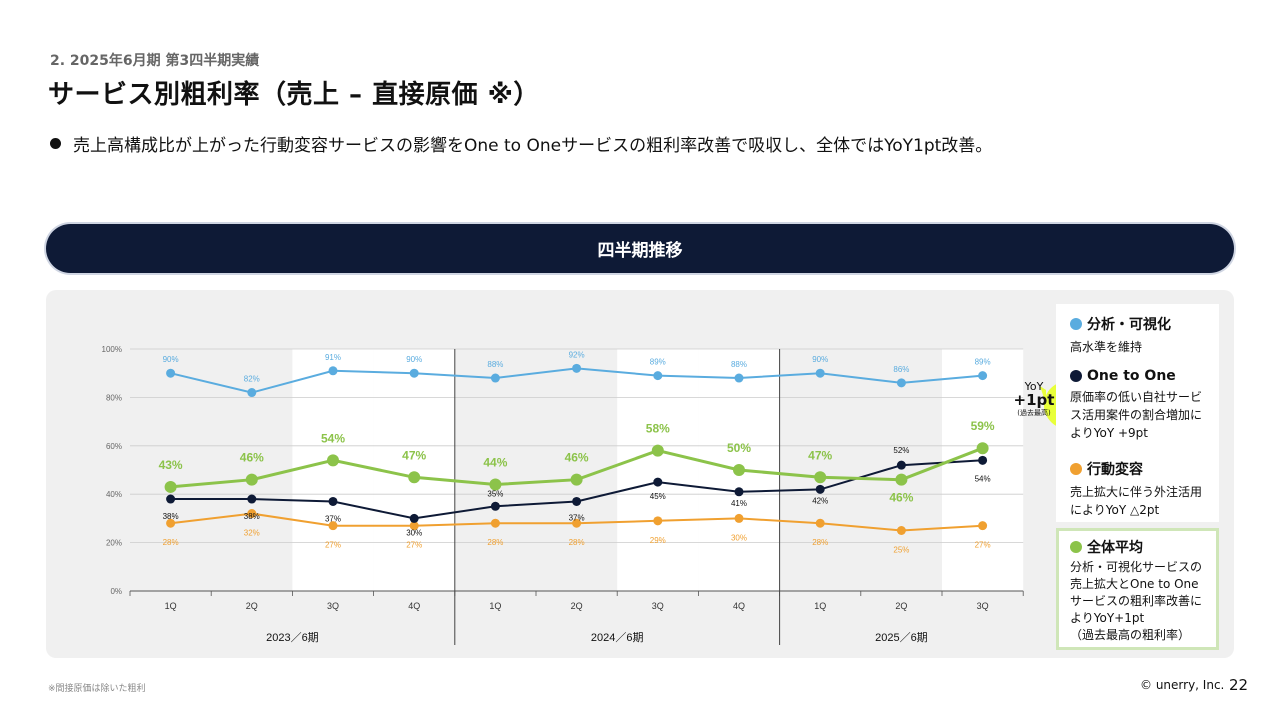  Describe the element at coordinates (252, 533) in the screenshot. I see `data-label: 32%` at that location.